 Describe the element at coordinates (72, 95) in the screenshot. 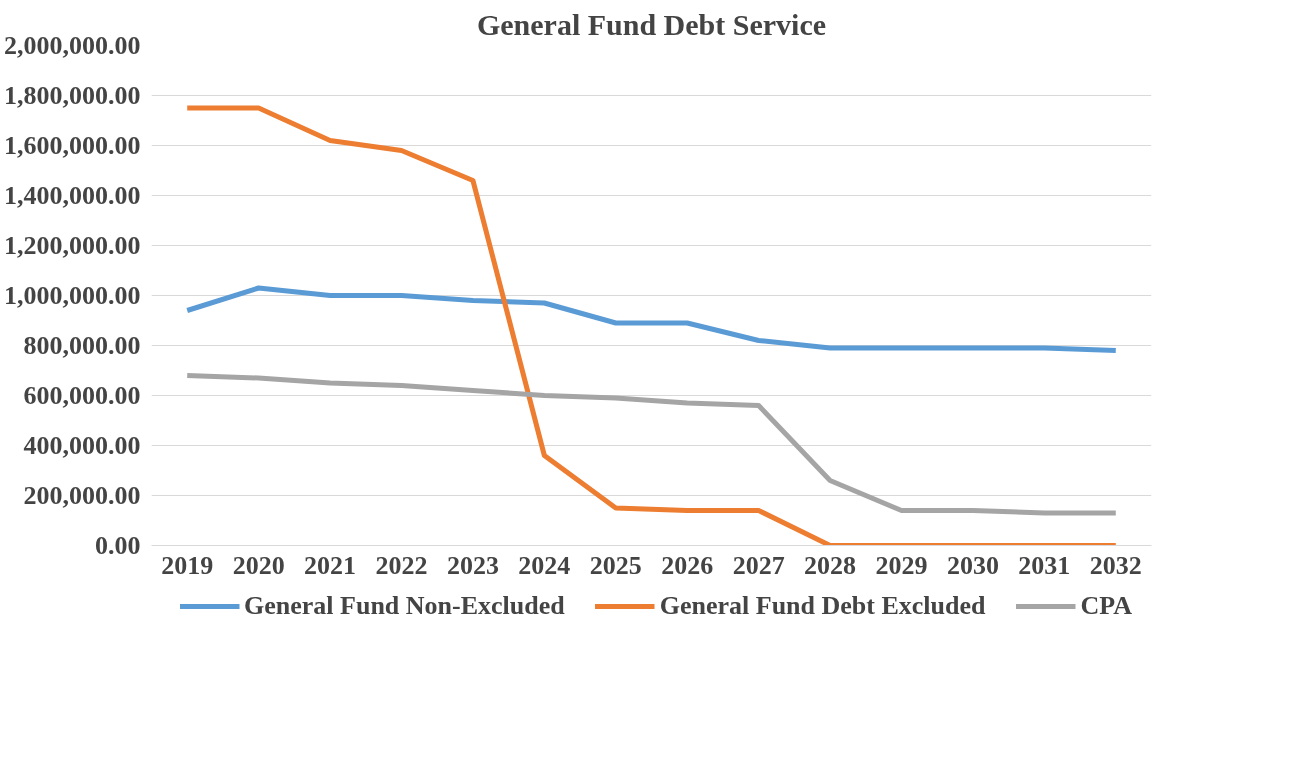

I see `y-tick-label: 1,800,000.00` at that location.